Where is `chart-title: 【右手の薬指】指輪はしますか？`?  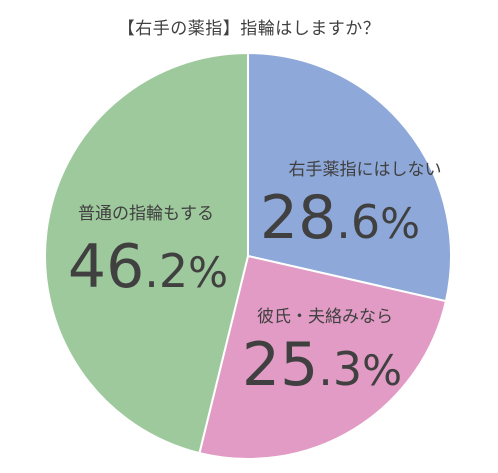 chart-title: 【右手の薬指】指輪はしますか？ is located at coordinates (249, 29).